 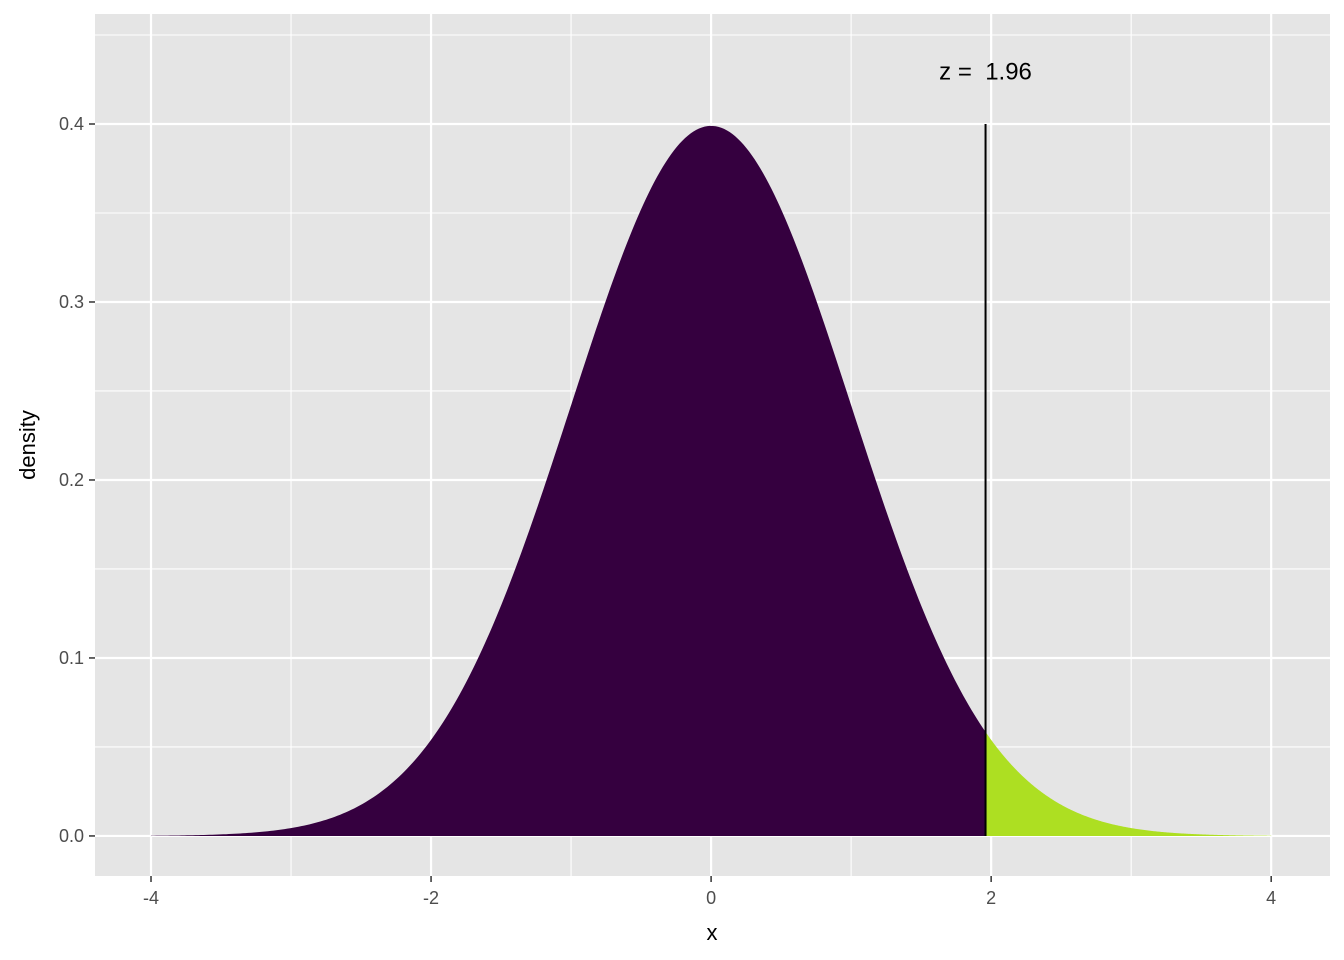 What do you see at coordinates (1128, 783) in the screenshot?
I see `area-above` at bounding box center [1128, 783].